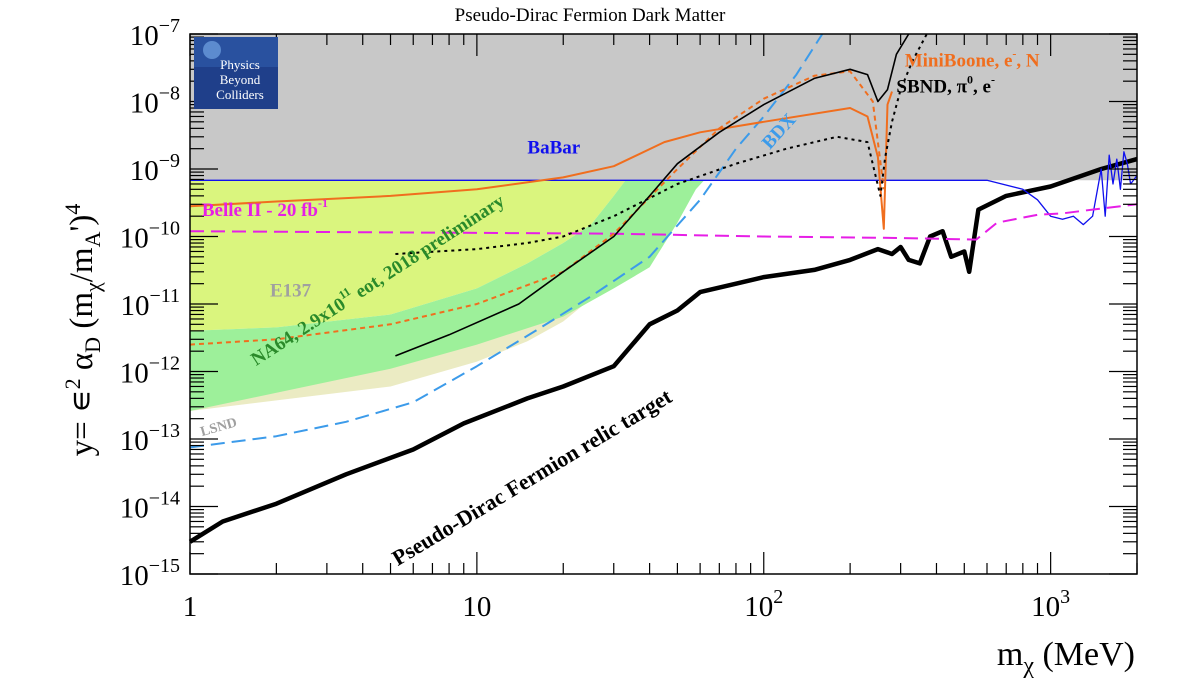 Image resolution: width=1198 pixels, height=685 pixels. I want to click on miniboone-line, so click(541, 160).